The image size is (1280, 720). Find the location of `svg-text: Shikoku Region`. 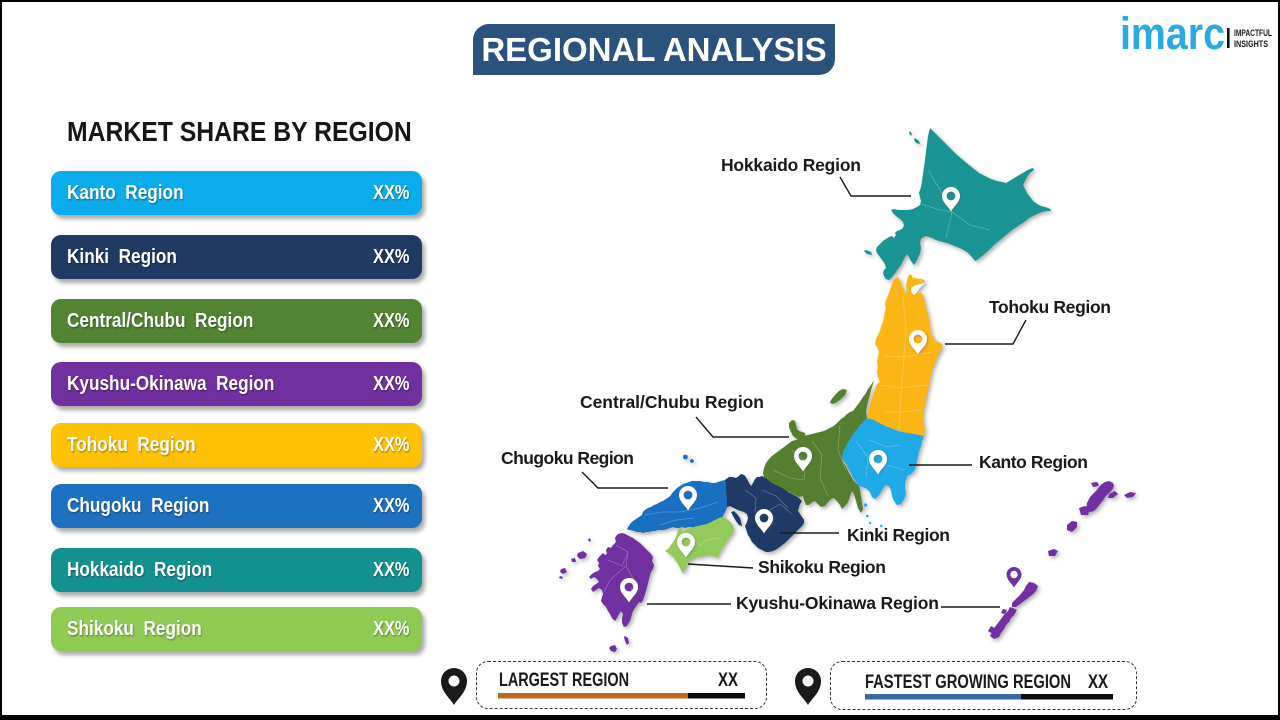

svg-text: Shikoku Region is located at coordinates (822, 567).